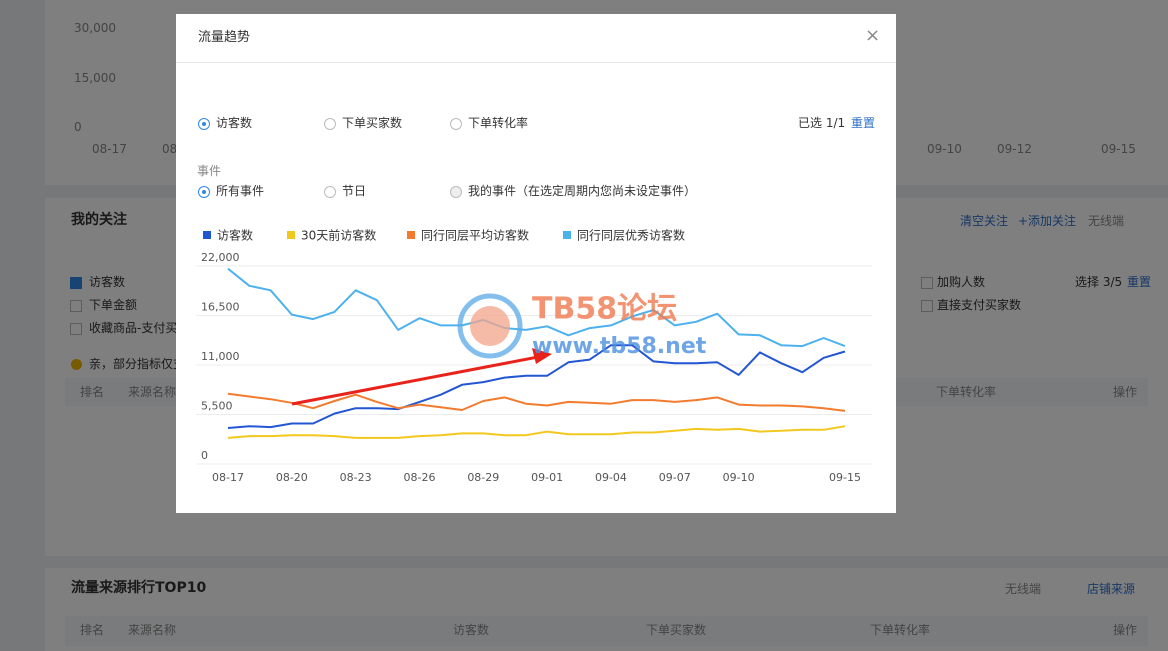 The height and width of the screenshot is (651, 1168). Describe the element at coordinates (209, 171) in the screenshot. I see `event-label: 事件` at that location.